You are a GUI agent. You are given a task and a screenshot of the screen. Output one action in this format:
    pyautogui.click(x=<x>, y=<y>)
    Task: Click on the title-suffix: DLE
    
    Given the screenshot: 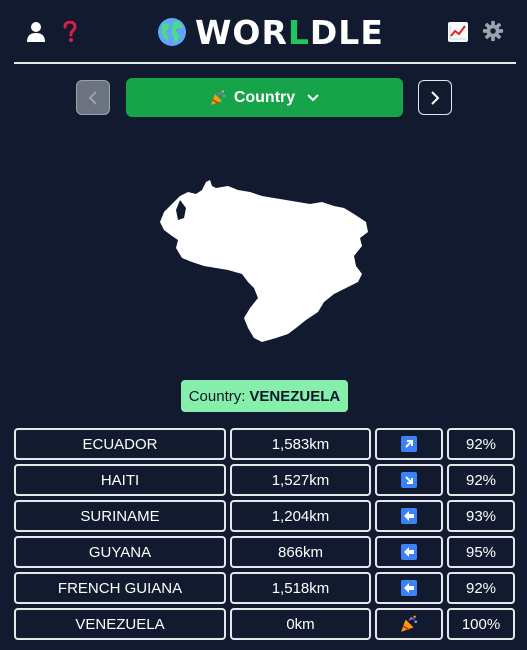 What is the action you would take?
    pyautogui.click(x=346, y=32)
    